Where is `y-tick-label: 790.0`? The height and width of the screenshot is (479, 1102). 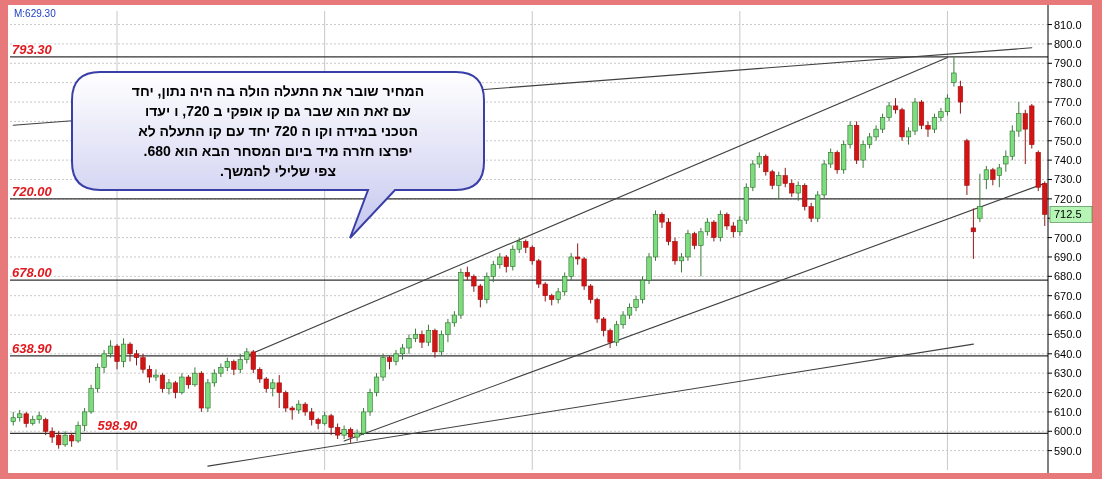 y-tick-label: 790.0 is located at coordinates (1068, 63).